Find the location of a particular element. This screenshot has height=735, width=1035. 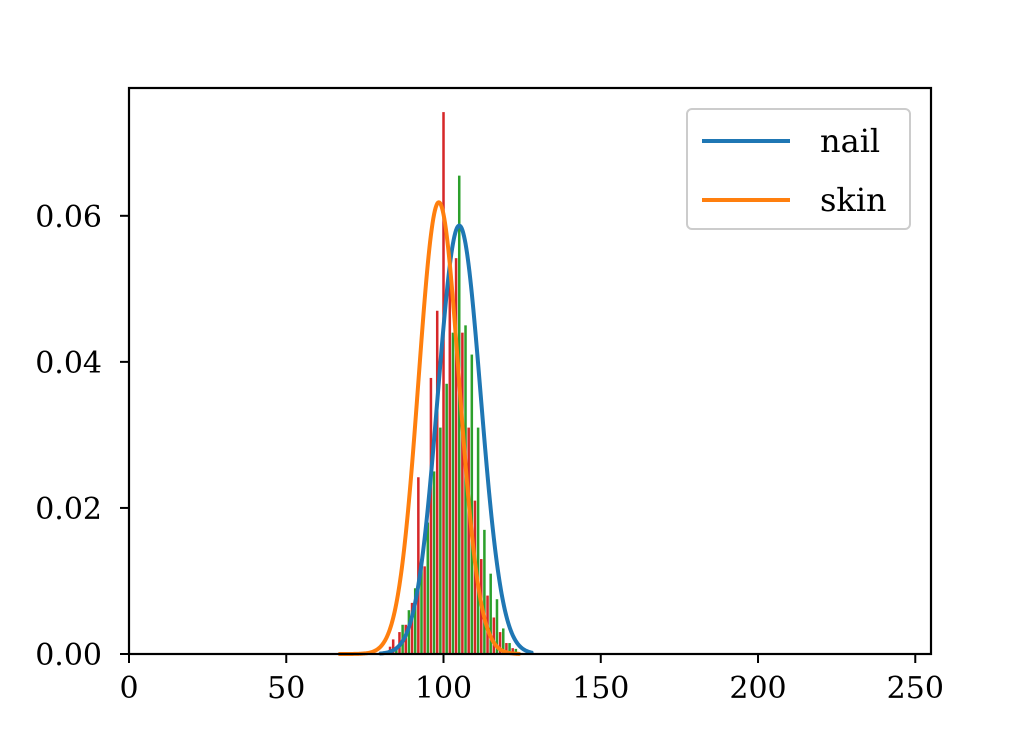

histogram-bars is located at coordinates (453, 383).